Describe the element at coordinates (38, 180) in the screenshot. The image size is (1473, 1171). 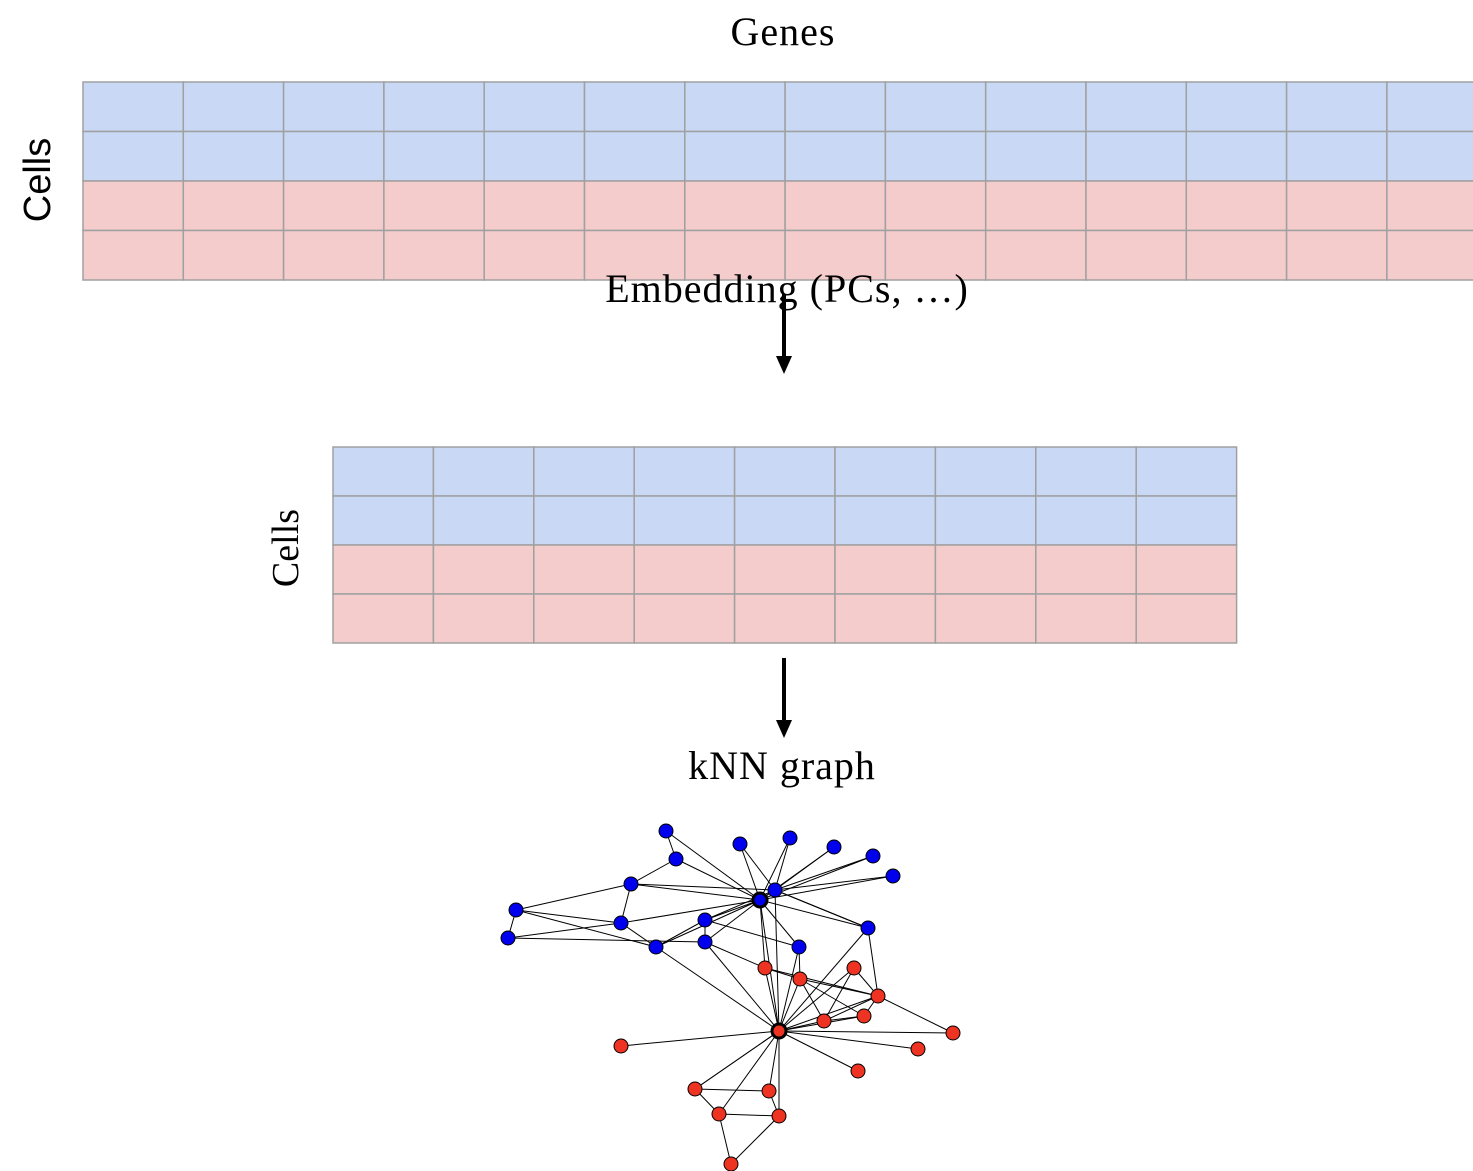
I see `cells-label-top: Cells` at that location.